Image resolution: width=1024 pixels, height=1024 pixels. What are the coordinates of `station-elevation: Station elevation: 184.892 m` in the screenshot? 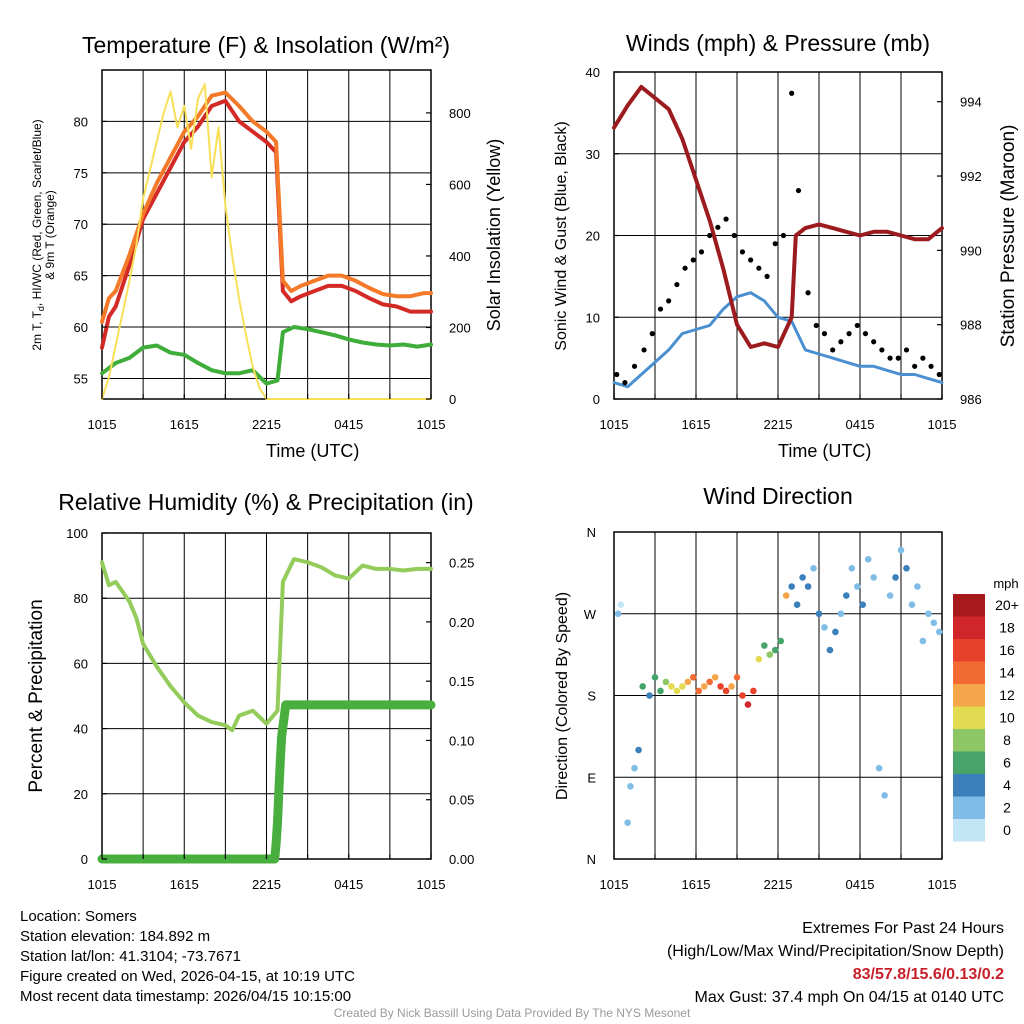 It's located at (115, 936).